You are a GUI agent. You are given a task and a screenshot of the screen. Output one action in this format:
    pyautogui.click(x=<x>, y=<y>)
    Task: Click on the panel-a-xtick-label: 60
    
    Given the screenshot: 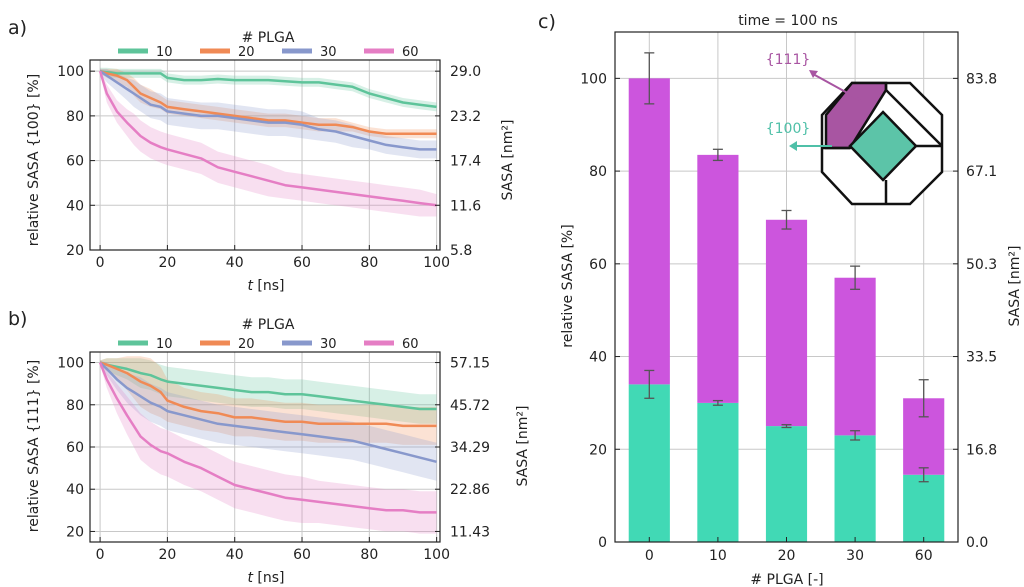 What is the action you would take?
    pyautogui.click(x=302, y=263)
    